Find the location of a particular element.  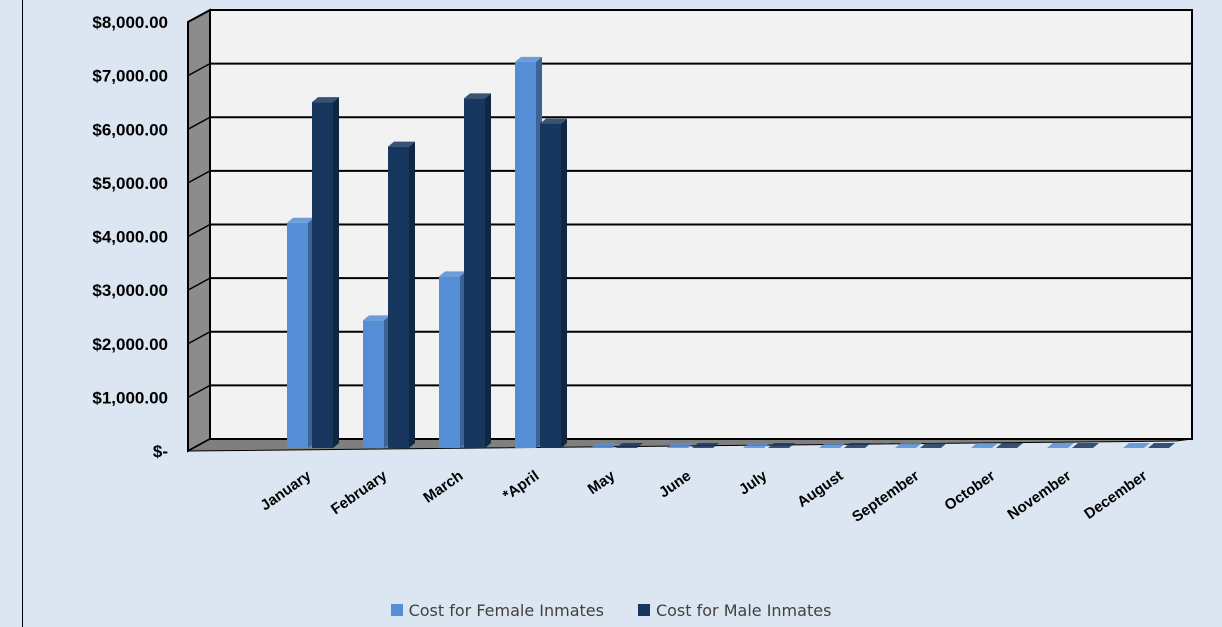

bar-march-male is located at coordinates (477, 271).